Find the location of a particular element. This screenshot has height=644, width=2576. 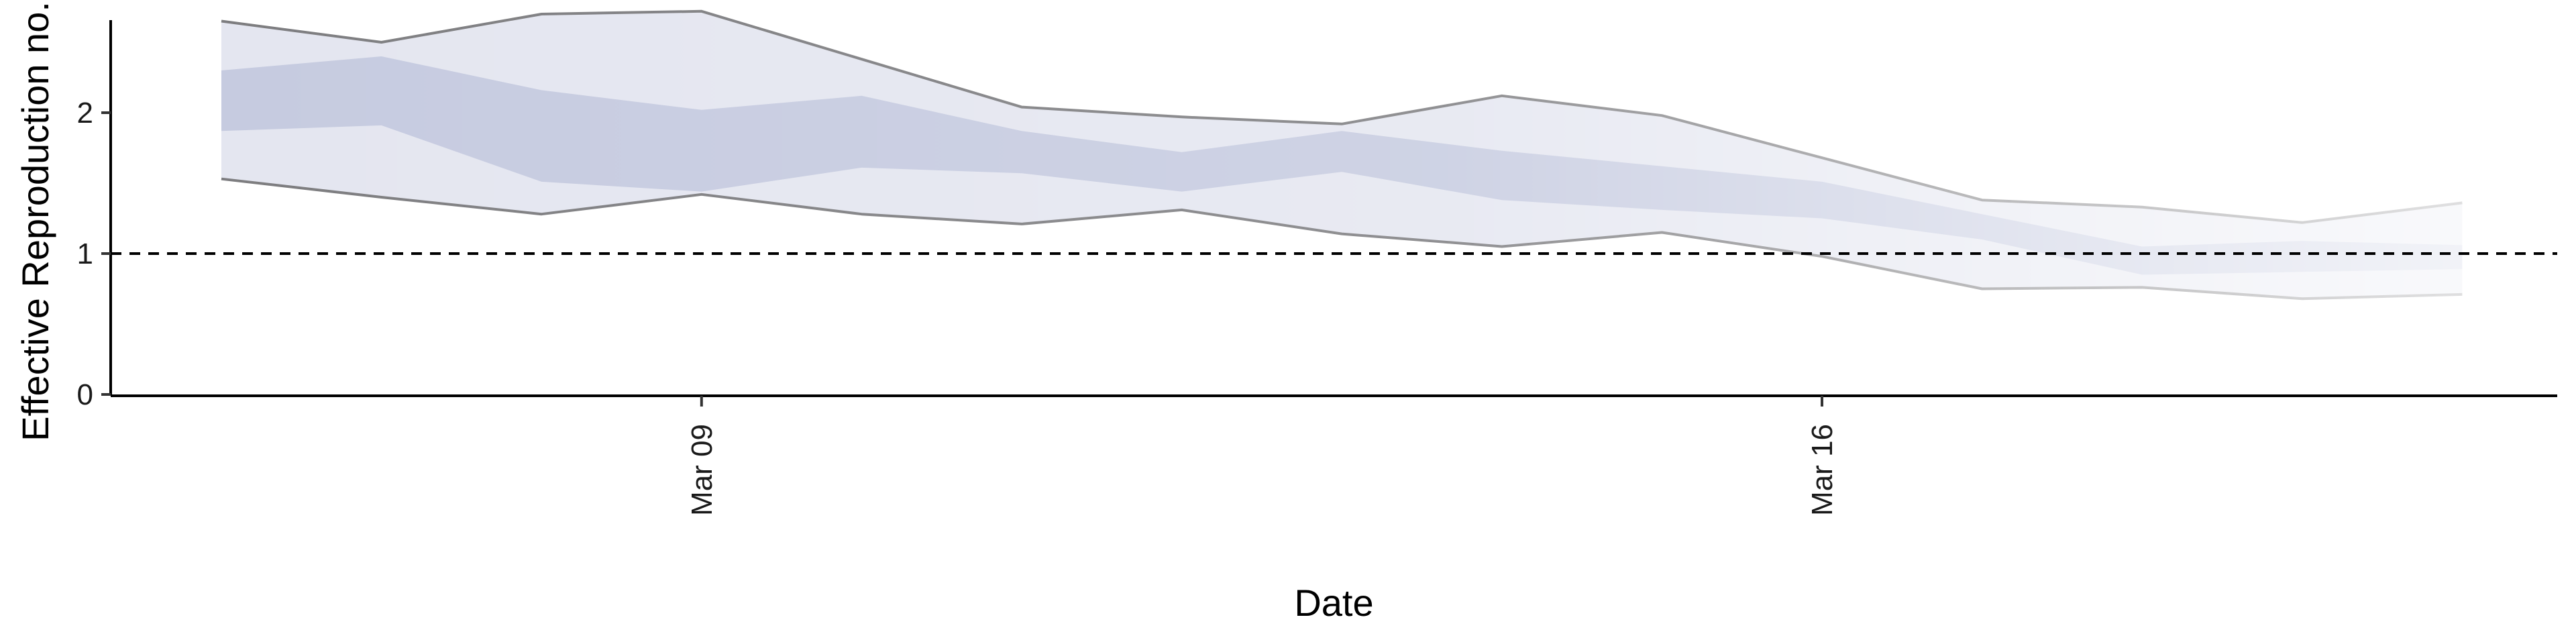

y-axis: 0 1 2 is located at coordinates (94, 215).